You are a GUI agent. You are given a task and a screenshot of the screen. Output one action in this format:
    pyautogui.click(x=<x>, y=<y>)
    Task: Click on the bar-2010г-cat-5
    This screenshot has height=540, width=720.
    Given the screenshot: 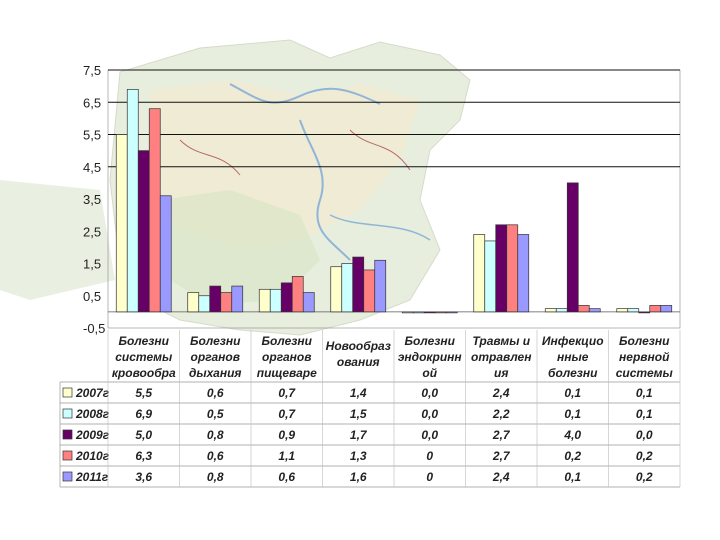 What is the action you would take?
    pyautogui.click(x=512, y=268)
    